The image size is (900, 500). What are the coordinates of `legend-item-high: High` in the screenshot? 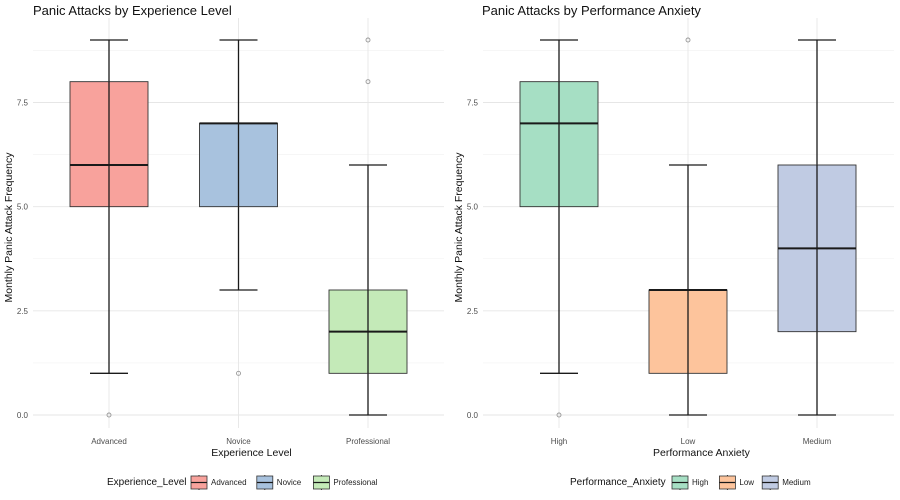 It's located at (689, 482).